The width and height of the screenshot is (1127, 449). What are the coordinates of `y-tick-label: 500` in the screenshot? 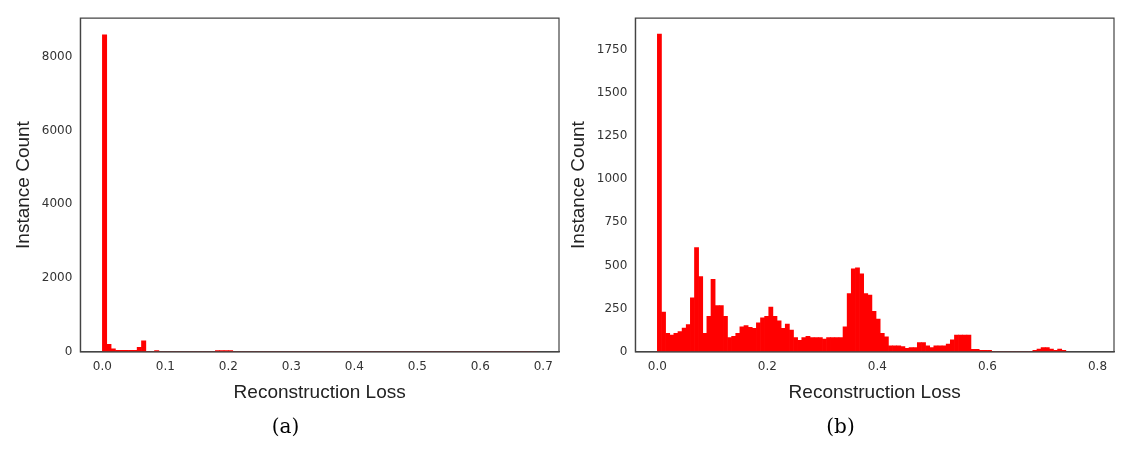 It's located at (616, 264).